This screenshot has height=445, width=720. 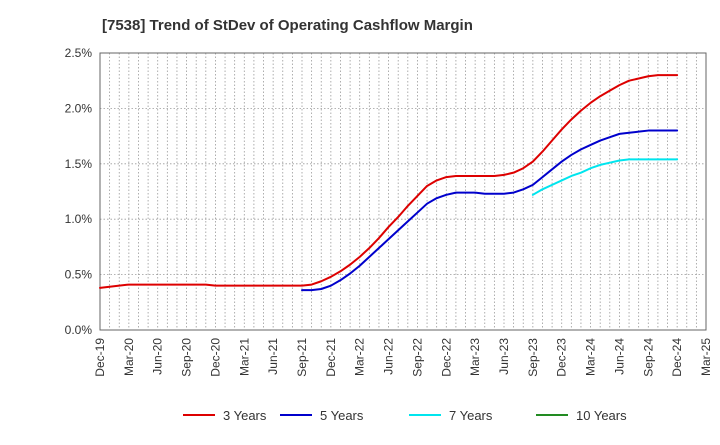 I want to click on y-tick-label: 2.0%, so click(x=79, y=108).